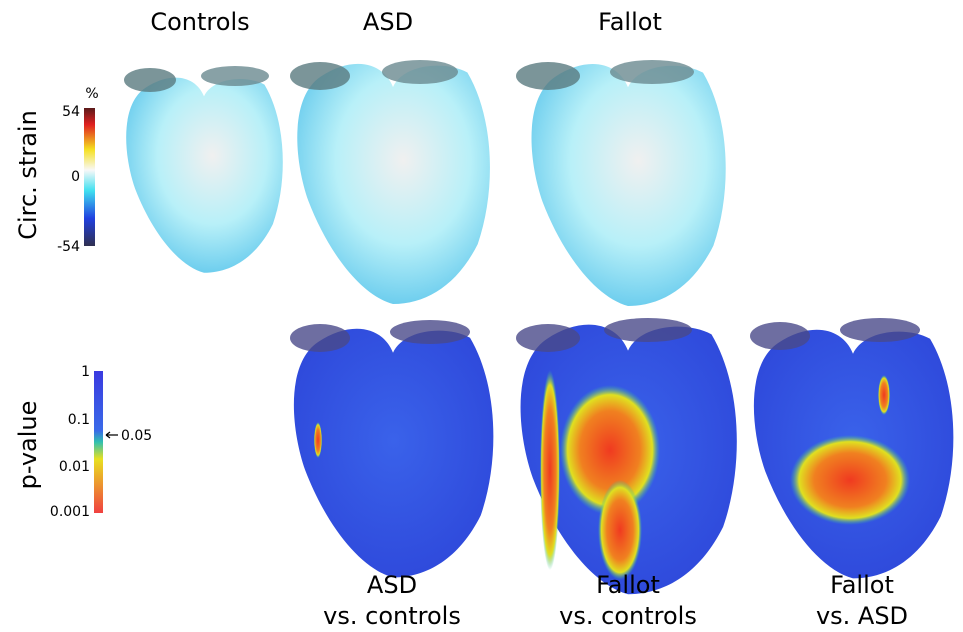  Describe the element at coordinates (852, 448) in the screenshot. I see `heart-fallot-vs-asd` at that location.